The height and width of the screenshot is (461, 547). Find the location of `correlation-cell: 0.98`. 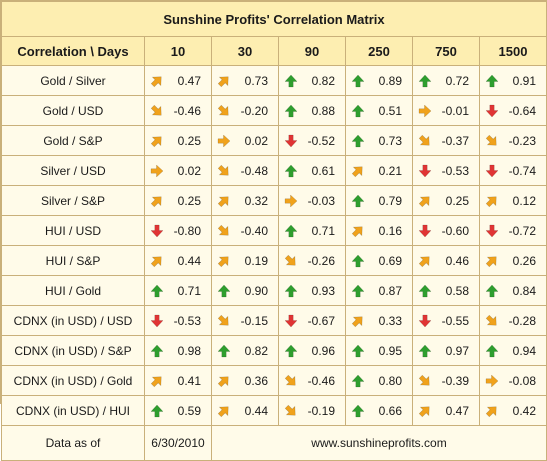

correlation-cell: 0.98 is located at coordinates (178, 350).